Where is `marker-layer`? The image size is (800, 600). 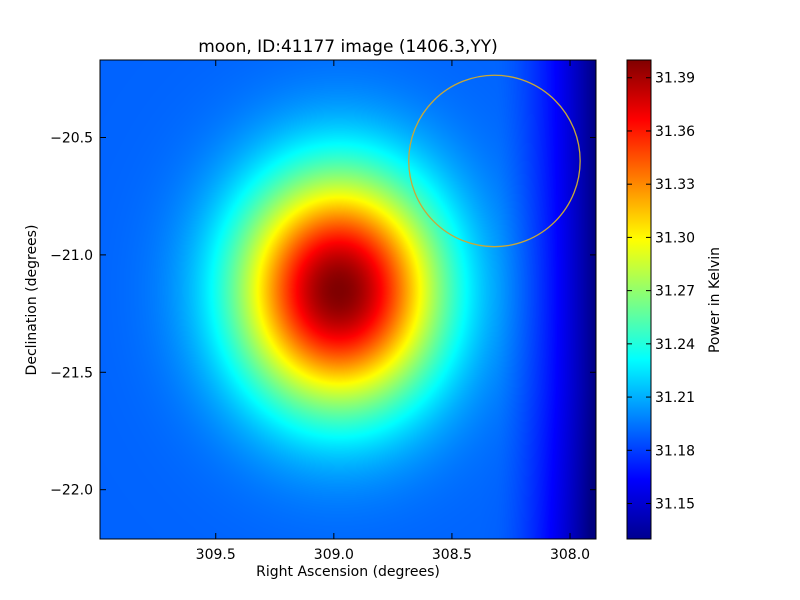
marker-layer is located at coordinates (494, 161).